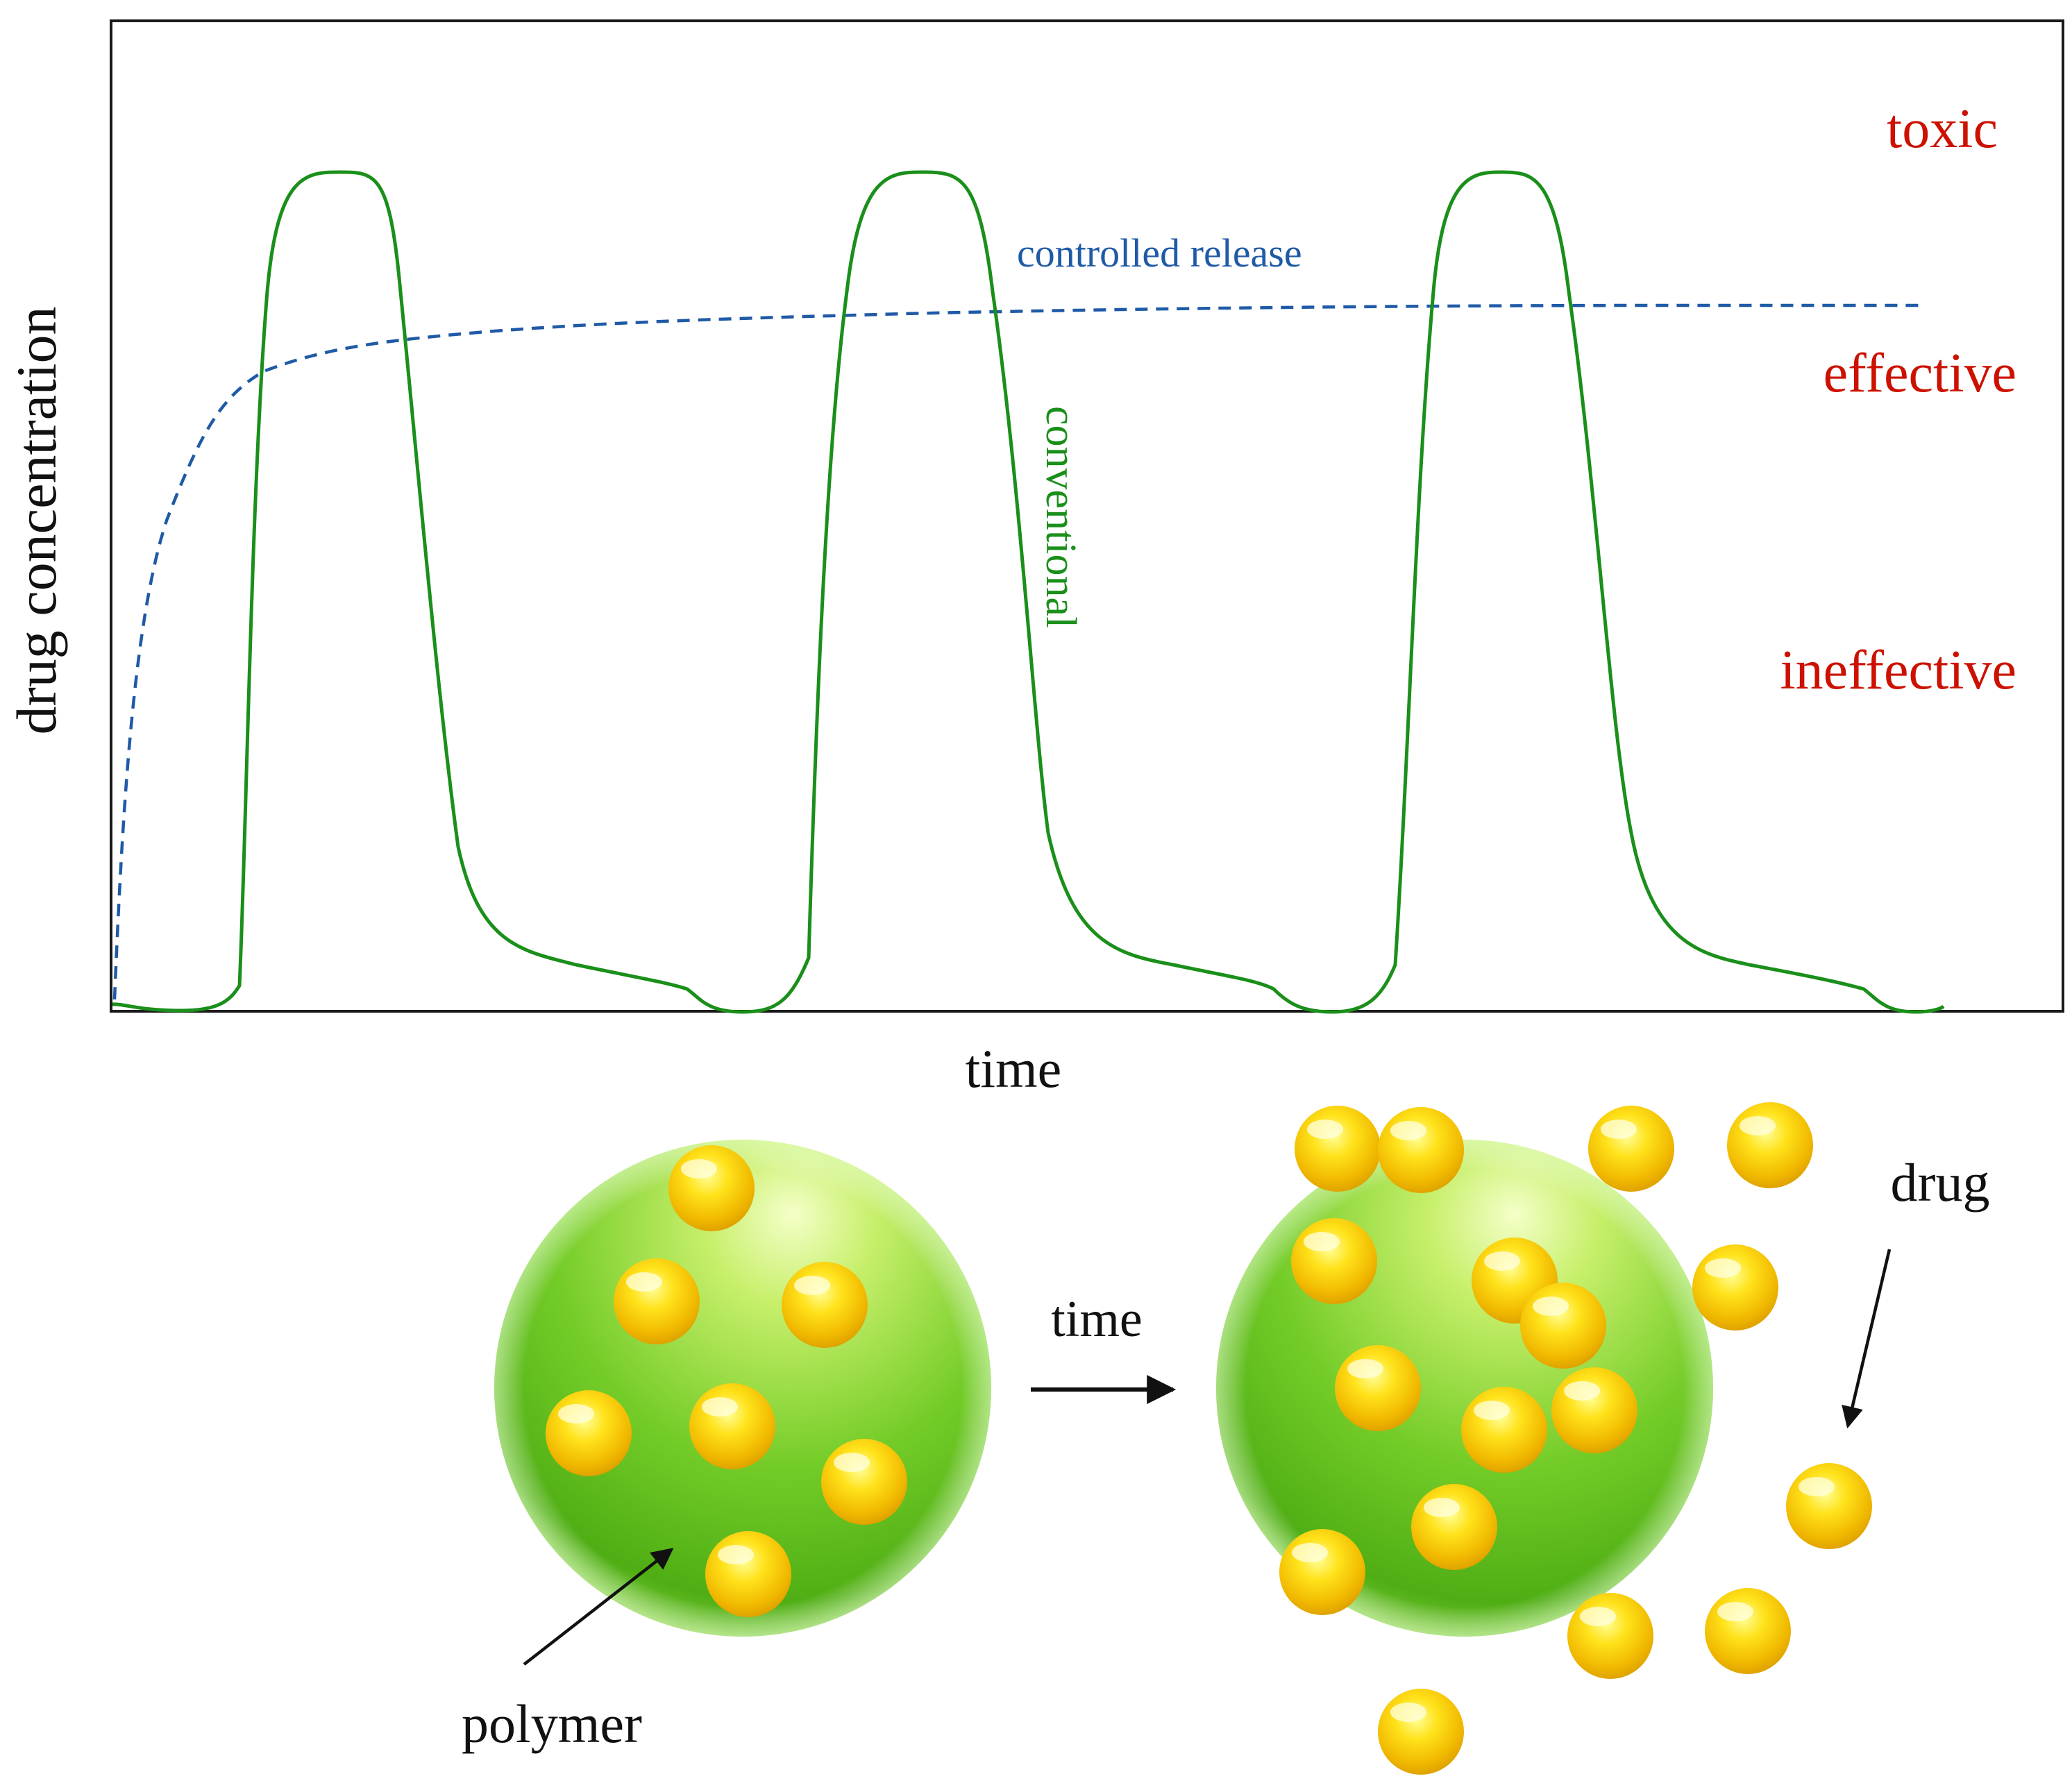 This screenshot has height=1790, width=2072. Describe the element at coordinates (1920, 373) in the screenshot. I see `zone-label-effective: effective` at that location.